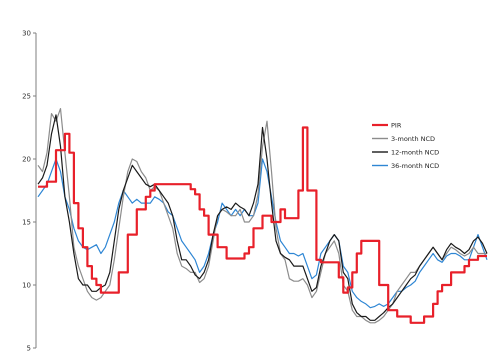 This screenshot has width=489, height=354. What do you see at coordinates (413, 139) in the screenshot?
I see `legend-label: 3-month NCD` at bounding box center [413, 139].